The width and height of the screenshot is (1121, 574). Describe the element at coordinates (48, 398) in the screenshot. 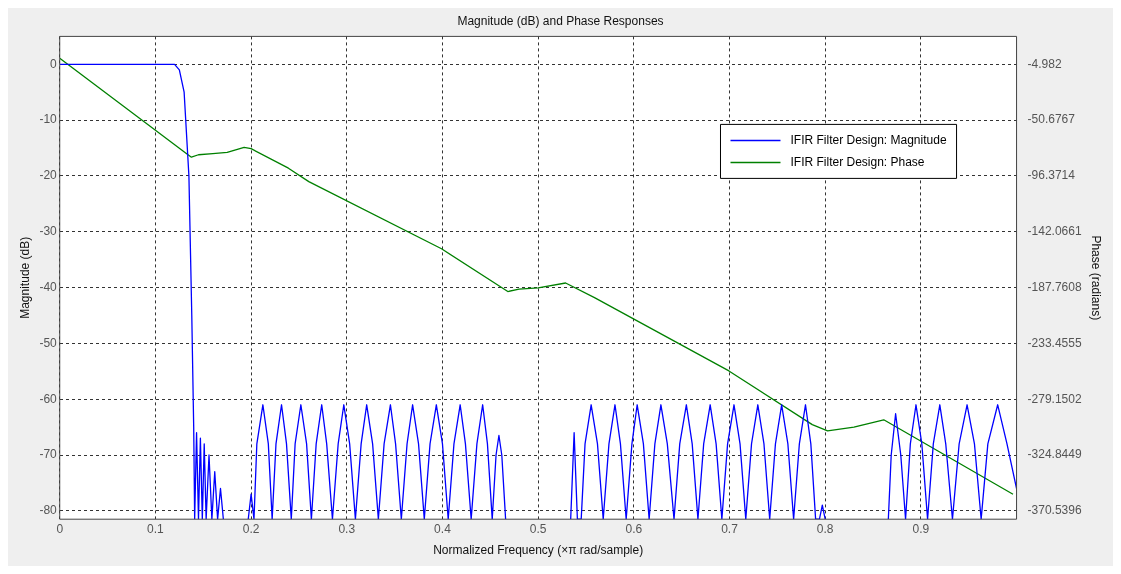

I see `y-tick-label: -60` at that location.